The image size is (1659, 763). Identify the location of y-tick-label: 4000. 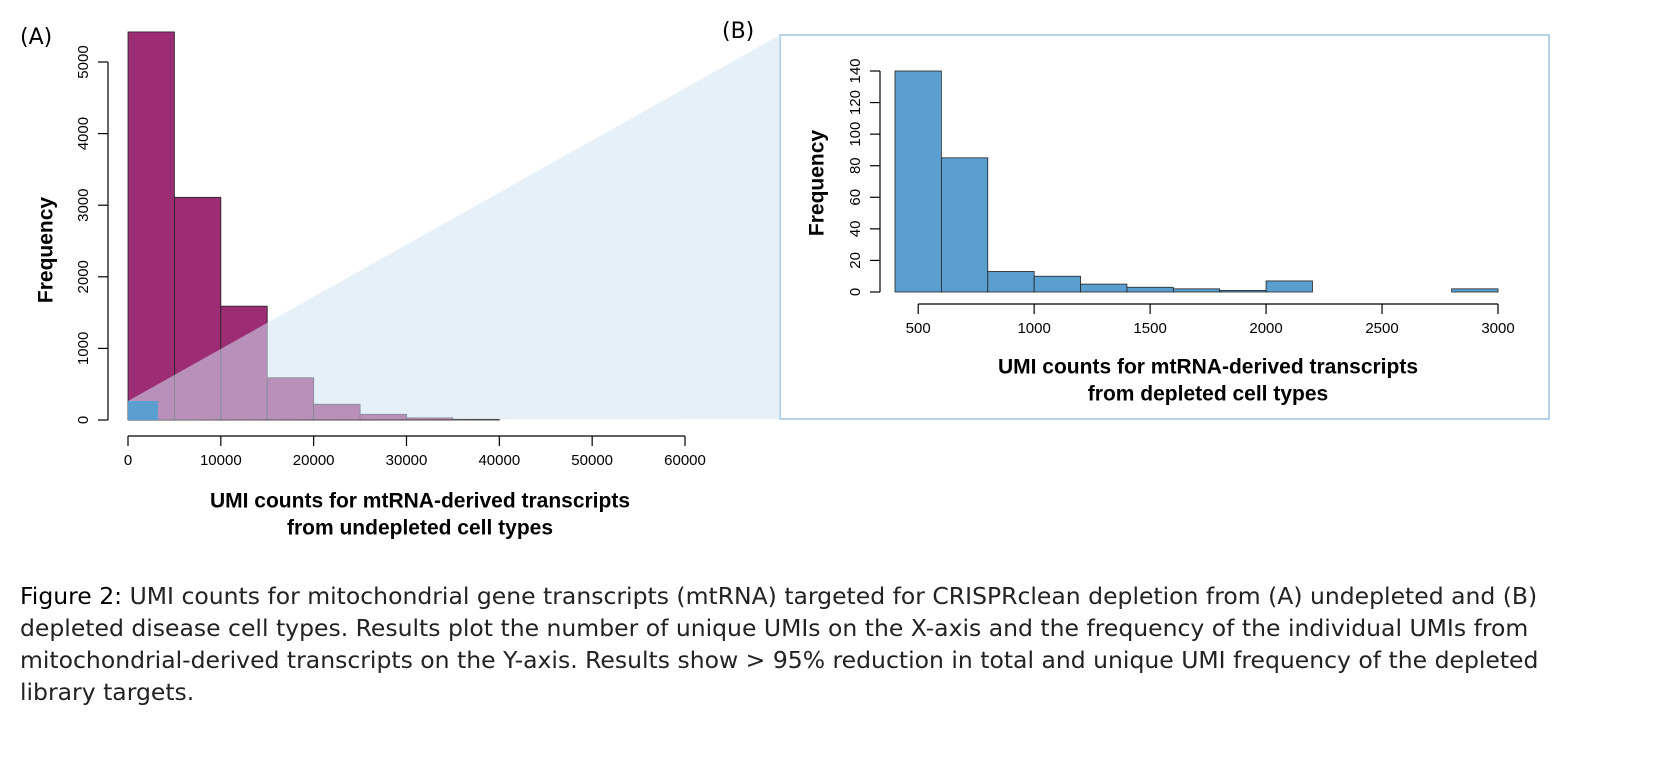
(83, 133).